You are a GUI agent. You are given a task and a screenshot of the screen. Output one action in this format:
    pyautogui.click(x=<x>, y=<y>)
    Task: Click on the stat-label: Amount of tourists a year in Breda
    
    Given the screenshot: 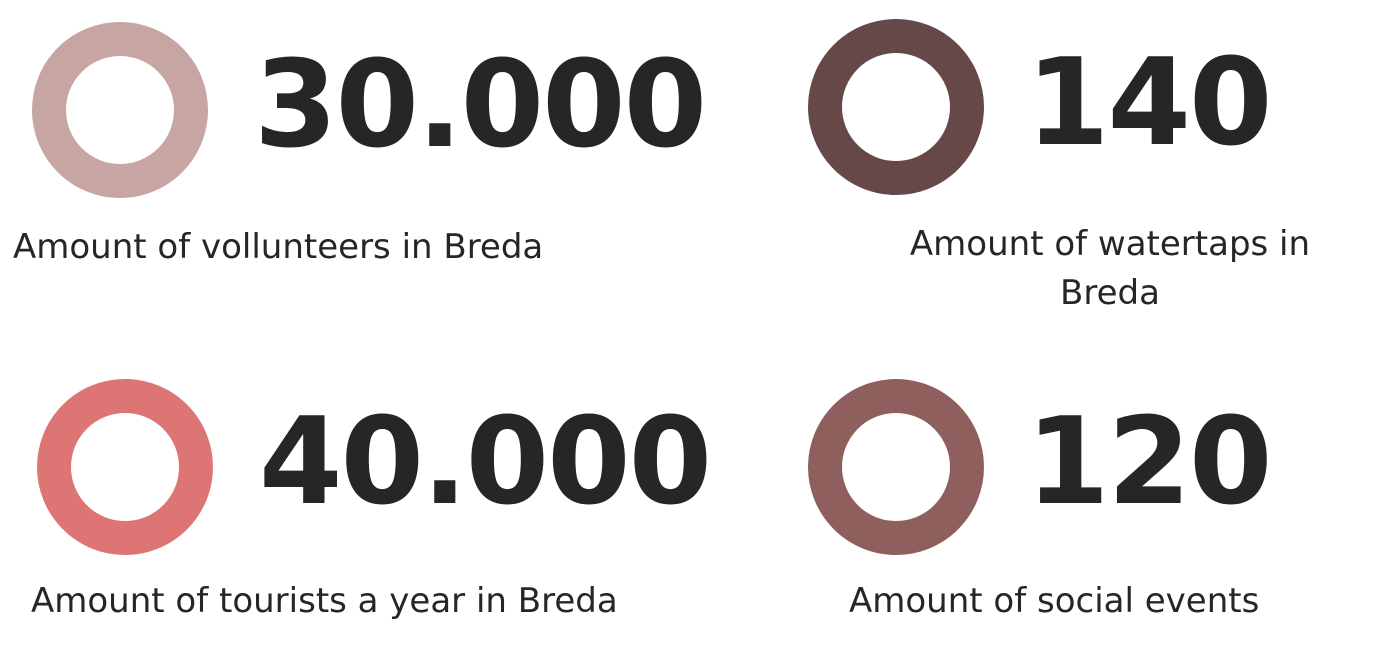 What is the action you would take?
    pyautogui.click(x=324, y=601)
    